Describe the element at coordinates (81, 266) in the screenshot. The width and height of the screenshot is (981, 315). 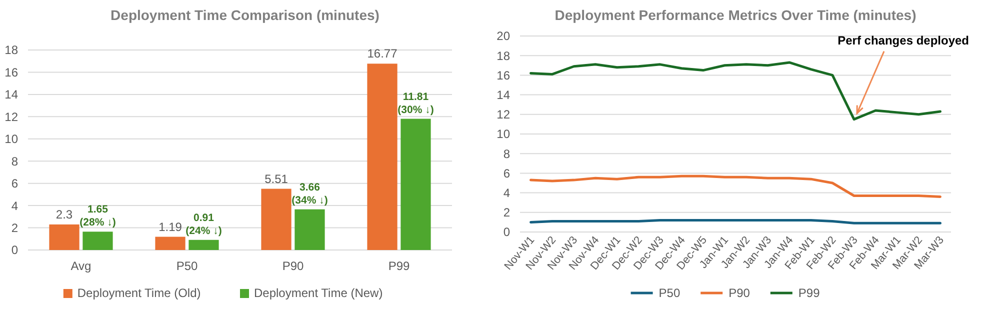
I see `x-tick-label: Avg` at that location.